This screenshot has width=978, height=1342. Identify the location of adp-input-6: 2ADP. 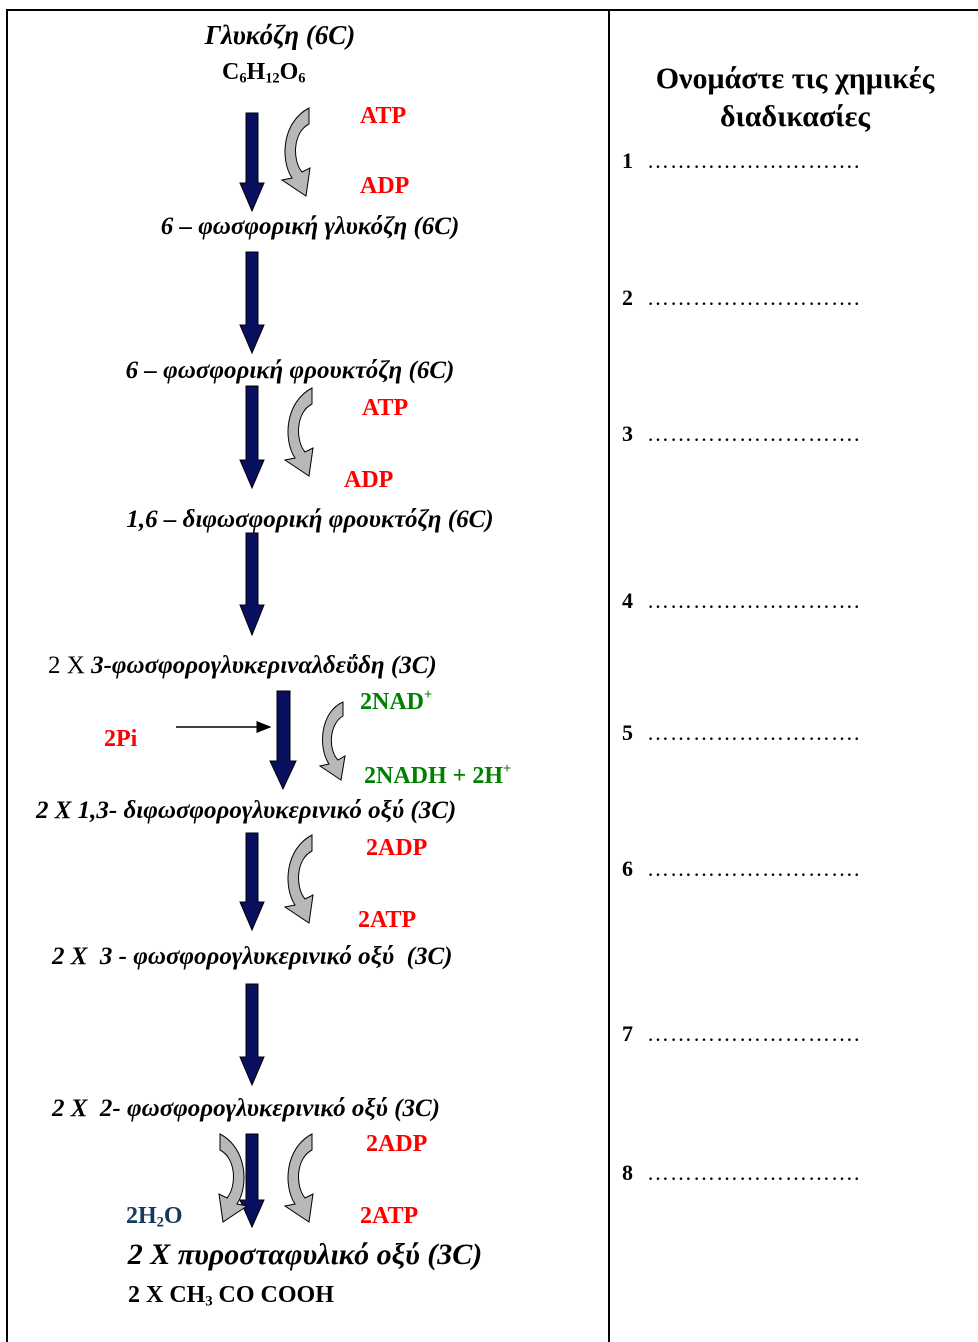
(397, 848).